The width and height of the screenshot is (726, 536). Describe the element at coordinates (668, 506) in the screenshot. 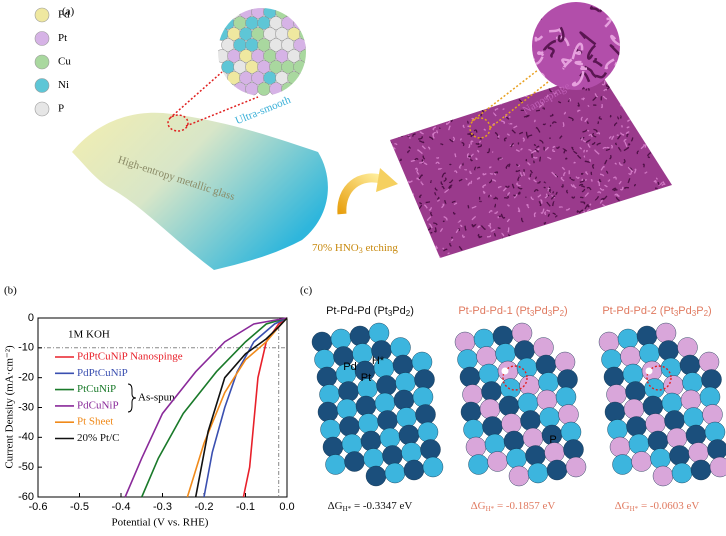

I see `energy-text: = -0.0603 eV` at that location.